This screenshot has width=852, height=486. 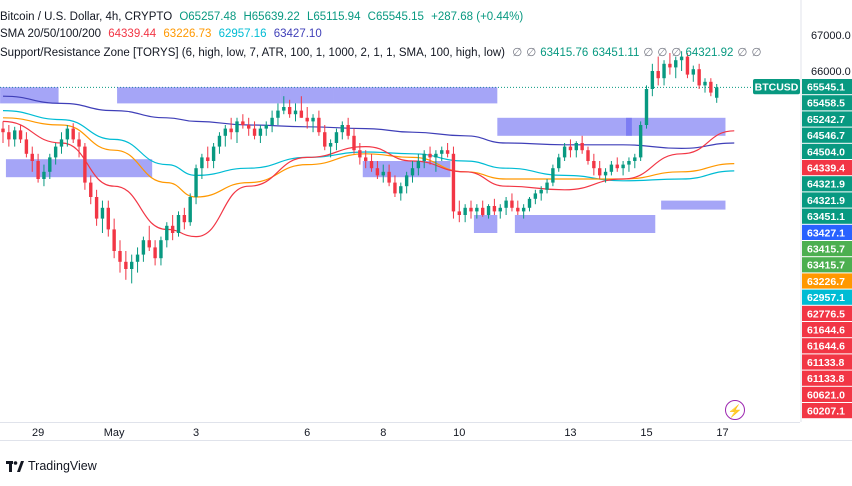 I want to click on srz-value: 64321.92, so click(x=709, y=53).